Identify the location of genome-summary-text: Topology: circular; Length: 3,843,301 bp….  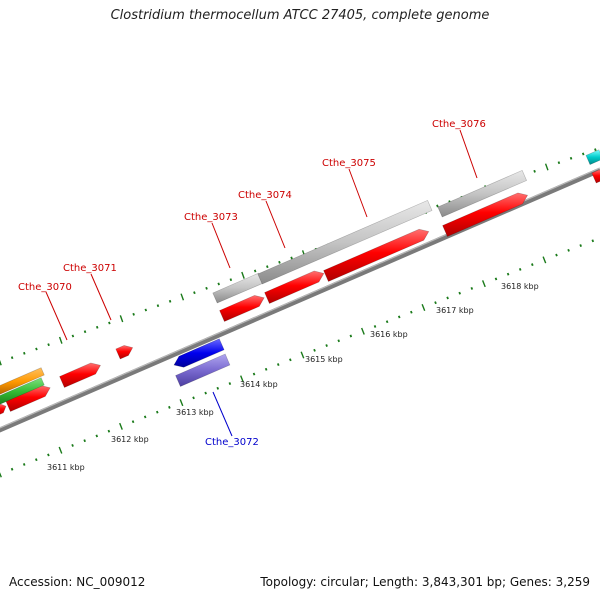
(425, 582).